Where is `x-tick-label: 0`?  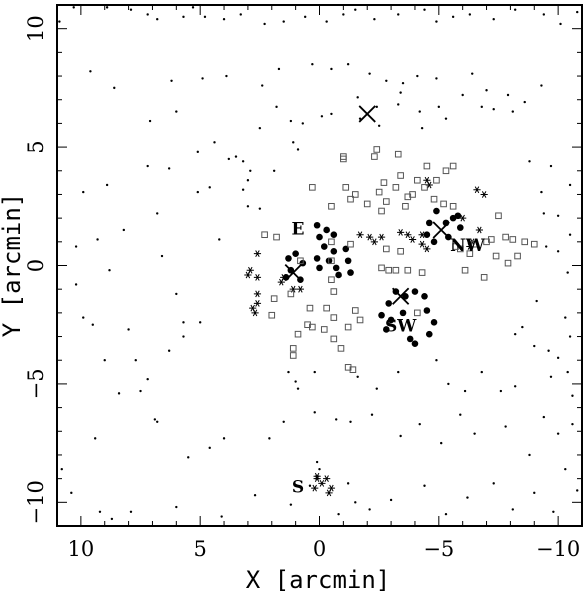 x-tick-label: 0 is located at coordinates (319, 549).